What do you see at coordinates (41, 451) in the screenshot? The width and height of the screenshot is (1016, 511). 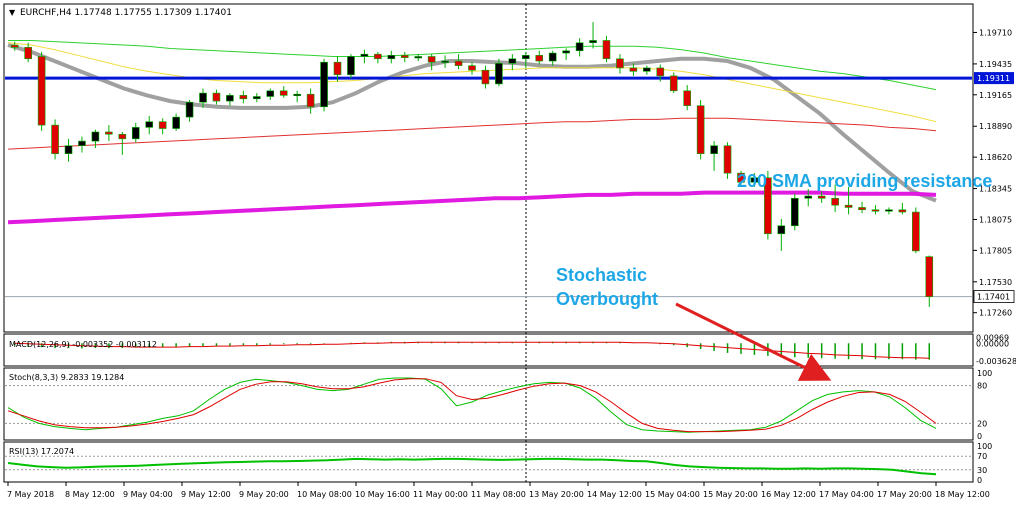 I see `rsi-label: RSI(13) 17.2074` at bounding box center [41, 451].